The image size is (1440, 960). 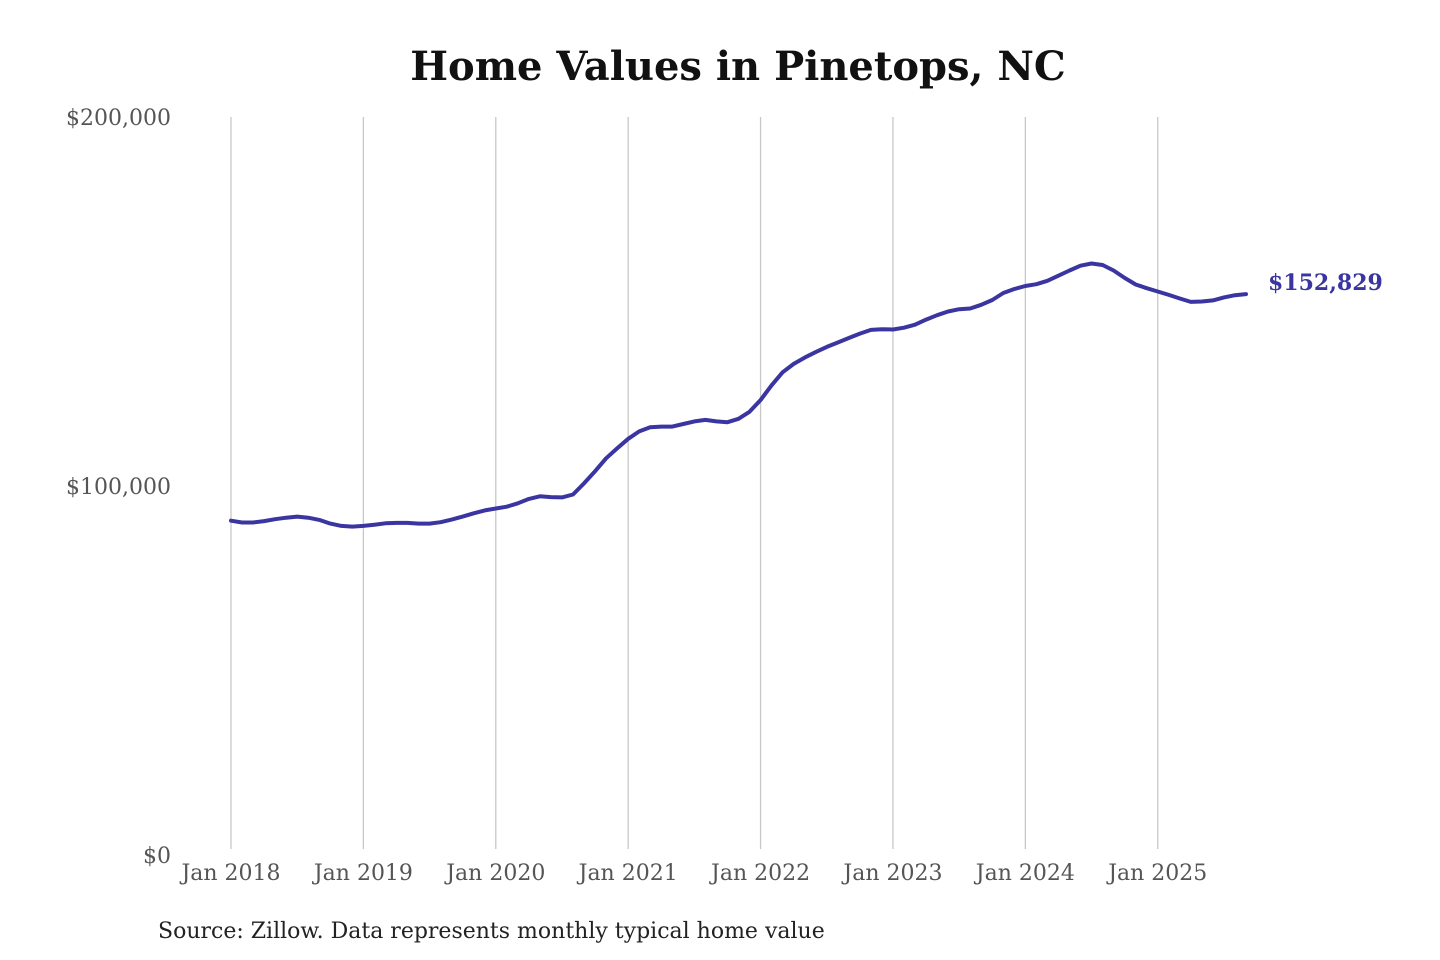 I want to click on end-value-label: $152,829, so click(x=1325, y=283).